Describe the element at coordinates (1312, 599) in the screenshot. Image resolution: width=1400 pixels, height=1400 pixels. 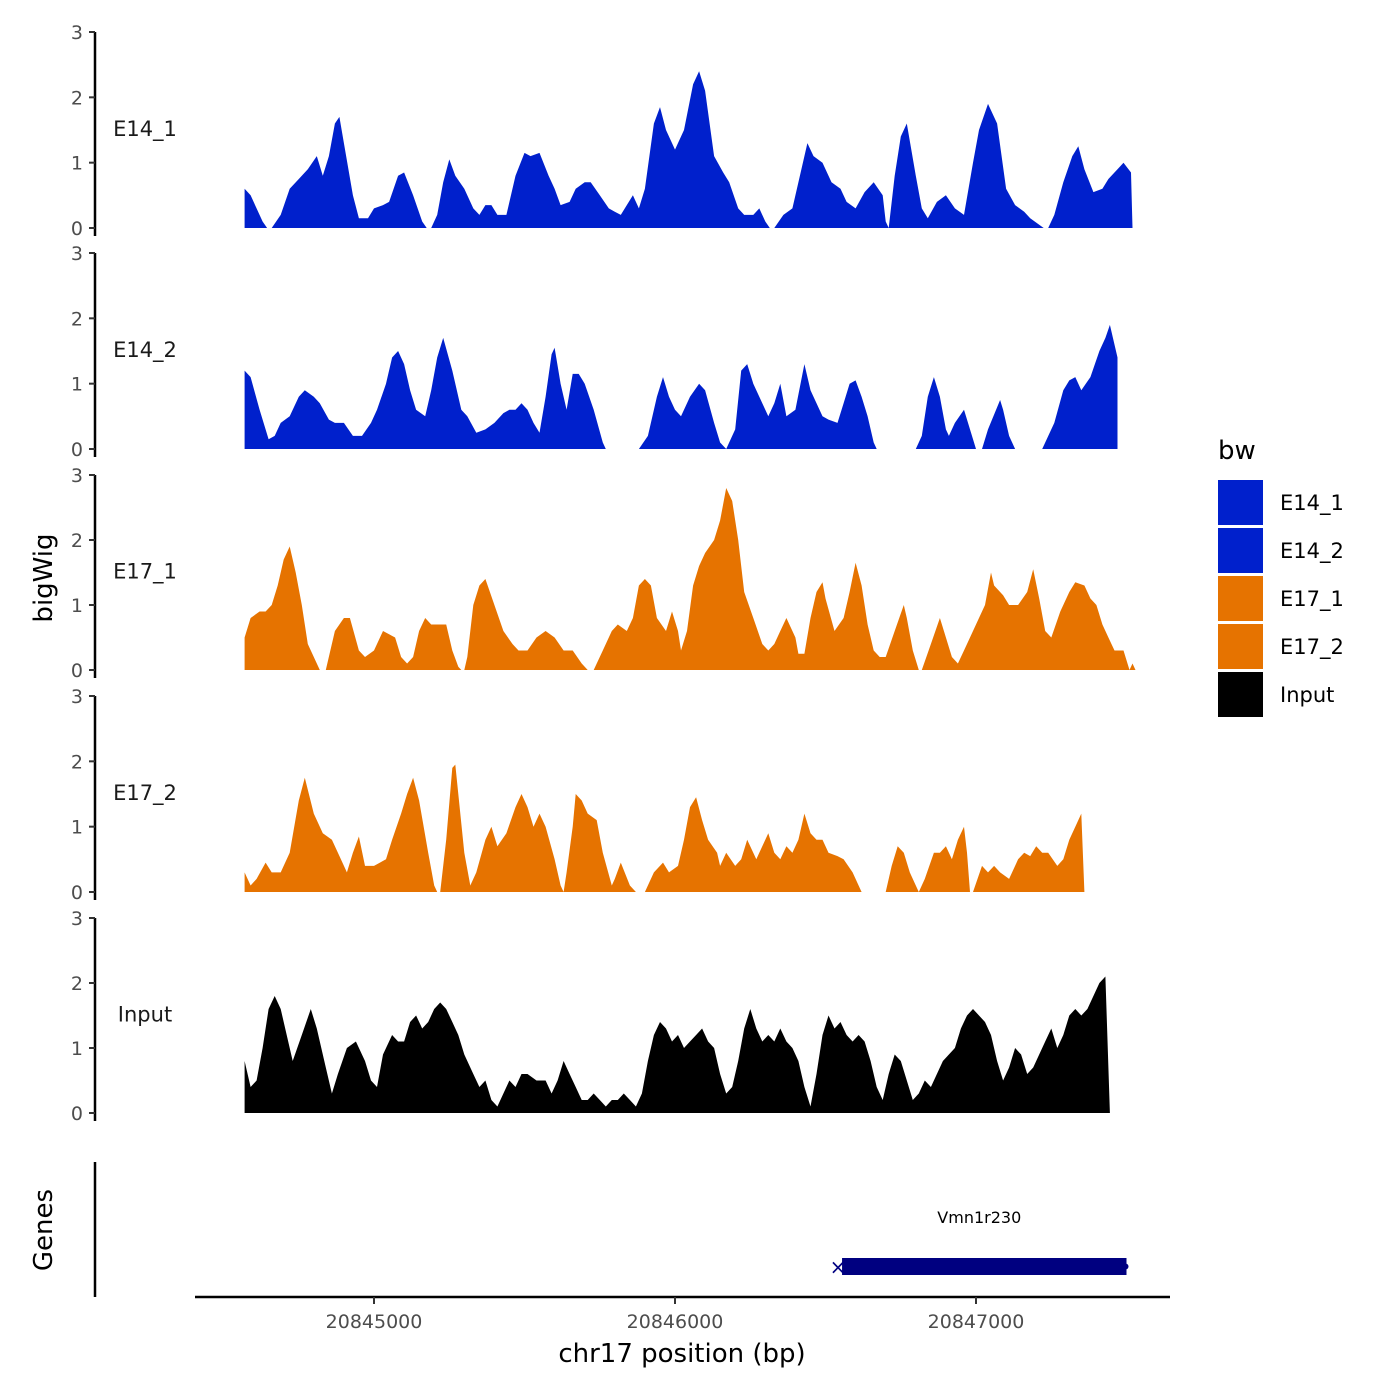
I see `legend-label-E17_1: E17_1` at that location.